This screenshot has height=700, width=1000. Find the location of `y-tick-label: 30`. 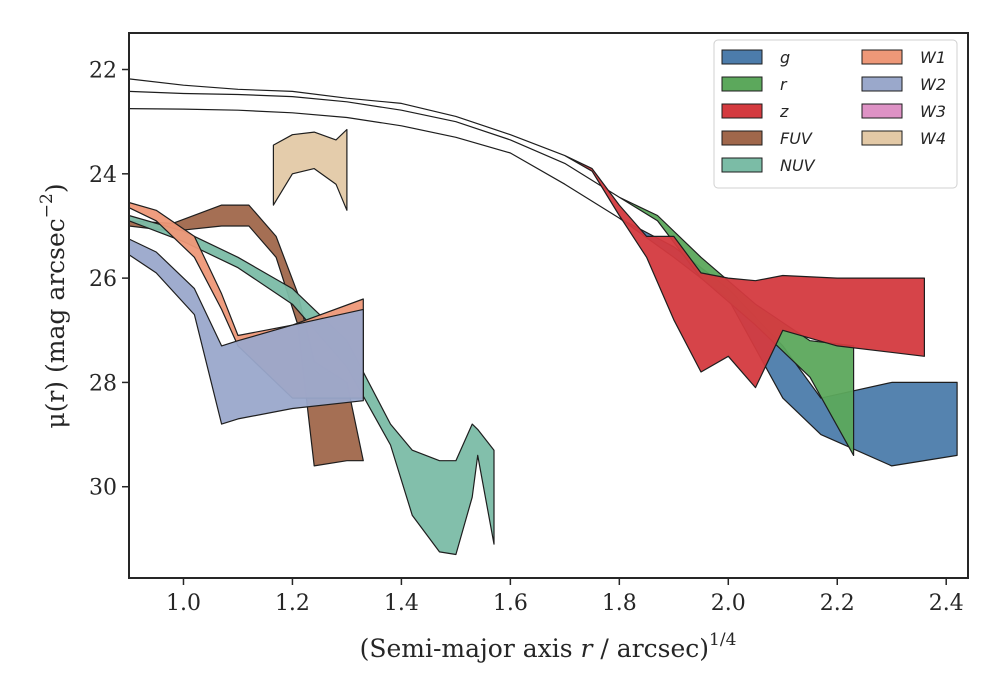

y-tick-label: 30 is located at coordinates (103, 488).